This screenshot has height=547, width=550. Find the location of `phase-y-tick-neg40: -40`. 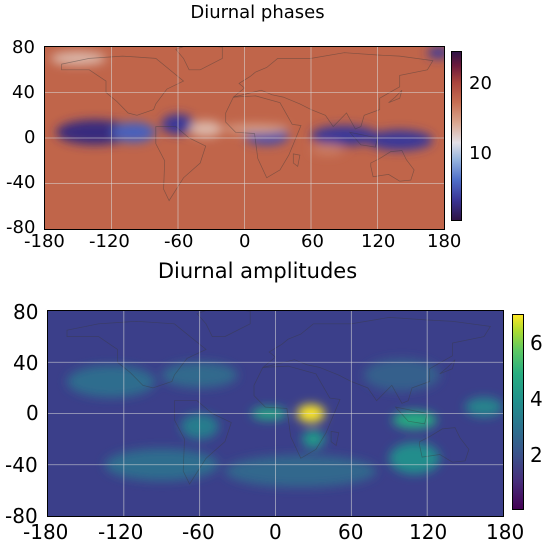

phase-y-tick-neg40: -40 is located at coordinates (21, 182).